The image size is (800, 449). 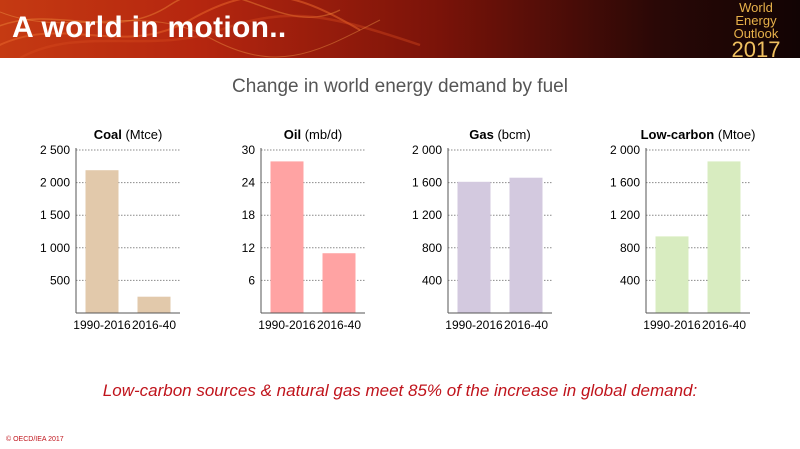 What do you see at coordinates (251, 280) in the screenshot?
I see `oil-ytick-label: 6` at bounding box center [251, 280].